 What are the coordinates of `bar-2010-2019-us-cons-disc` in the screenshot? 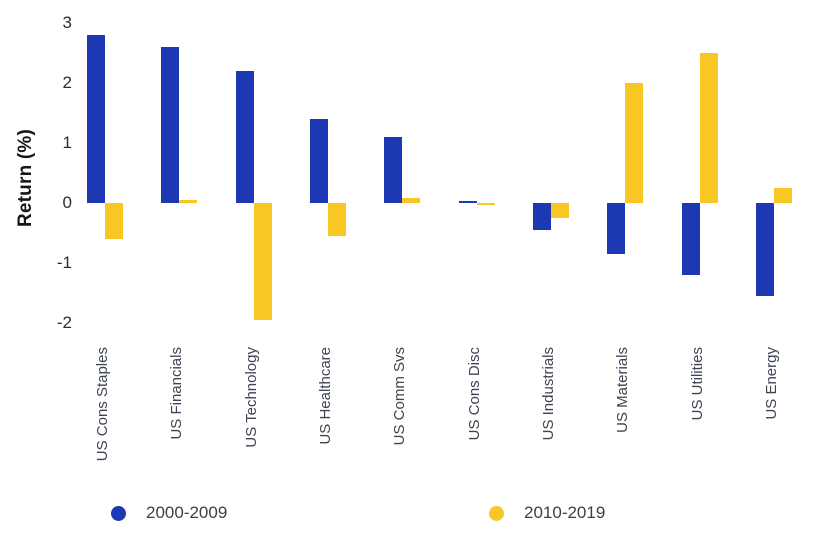 It's located at (486, 204).